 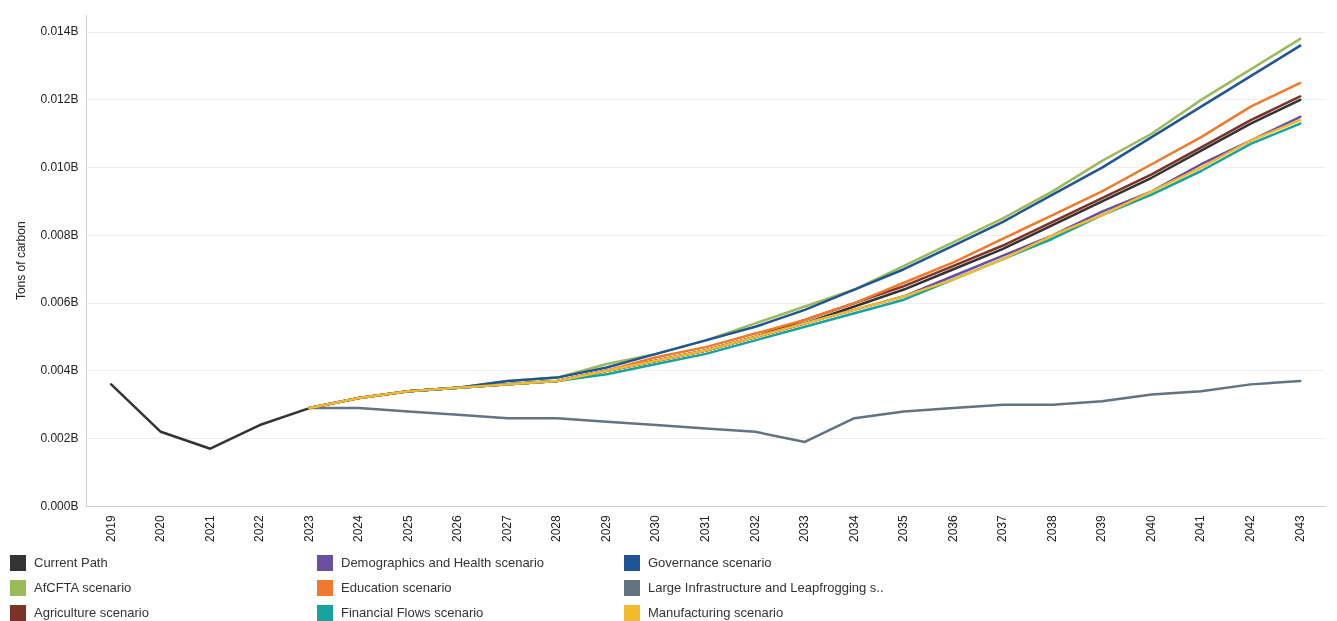 What do you see at coordinates (903, 528) in the screenshot?
I see `x-tick-label: 2035` at bounding box center [903, 528].